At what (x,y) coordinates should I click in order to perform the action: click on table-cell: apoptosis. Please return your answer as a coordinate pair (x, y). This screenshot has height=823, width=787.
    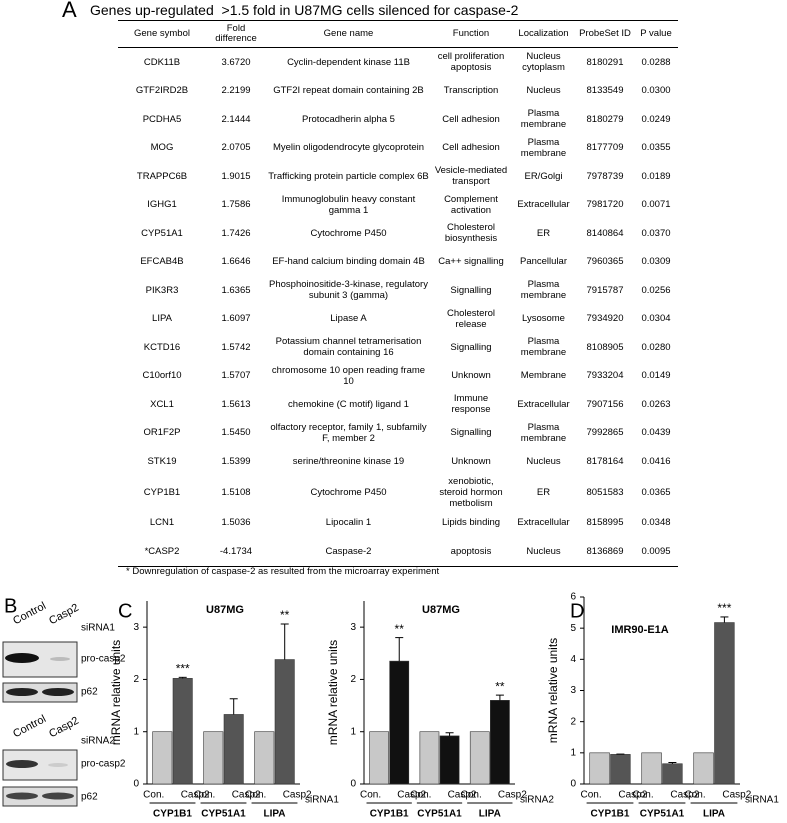
    Looking at the image, I should click on (471, 552).